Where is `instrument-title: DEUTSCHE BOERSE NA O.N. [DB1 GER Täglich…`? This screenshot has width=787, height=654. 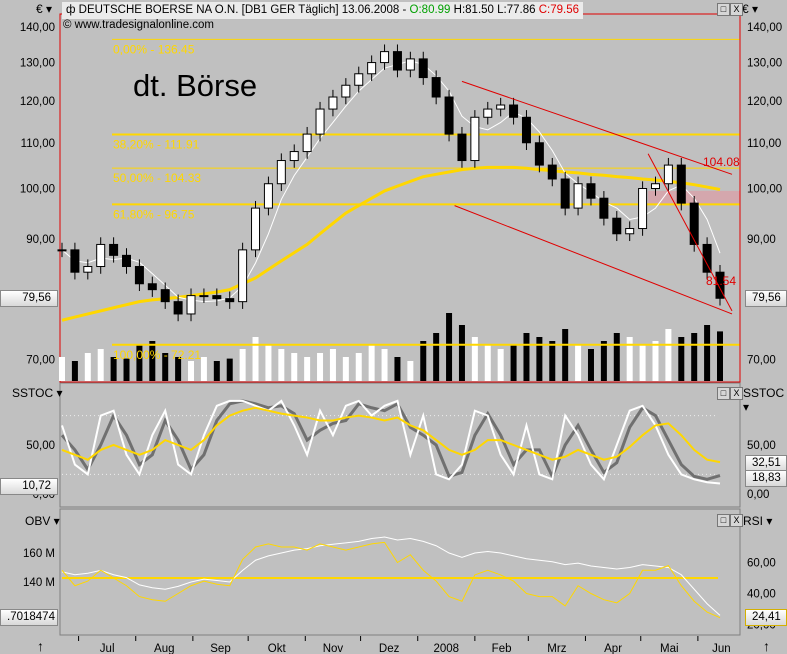
instrument-title: DEUTSCHE BOERSE NA O.N. [DB1 GER Täglich… is located at coordinates (244, 10).